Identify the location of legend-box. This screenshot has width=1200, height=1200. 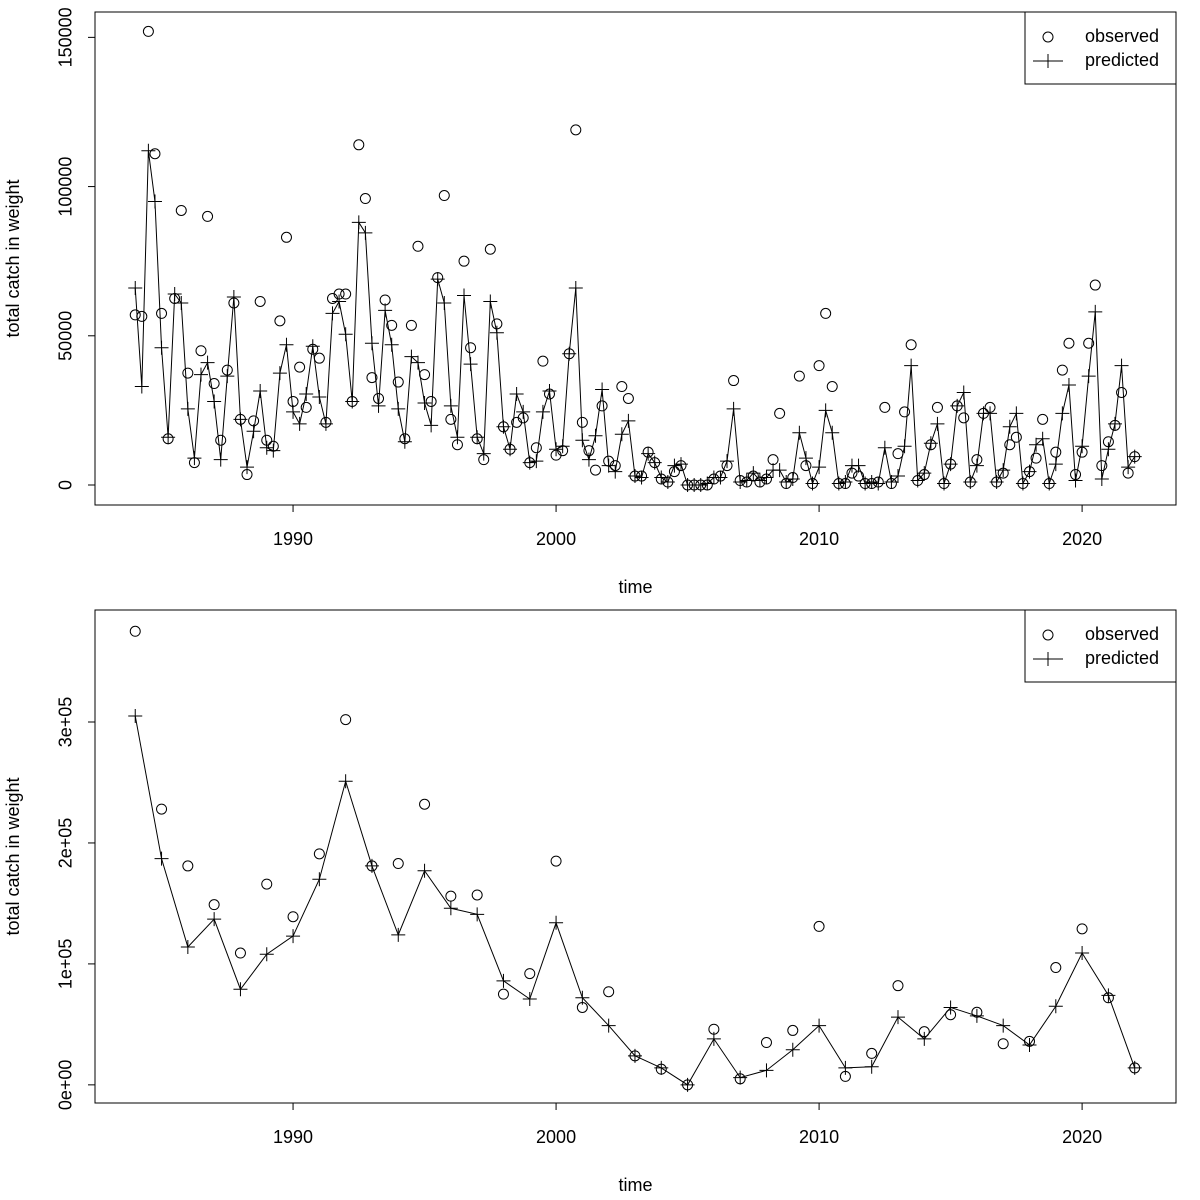
(1100, 48).